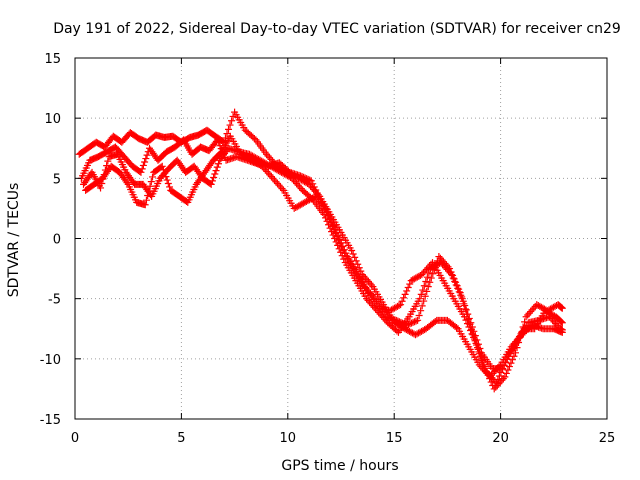  Describe the element at coordinates (50, 420) in the screenshot. I see `y-tick-label: -15` at that location.